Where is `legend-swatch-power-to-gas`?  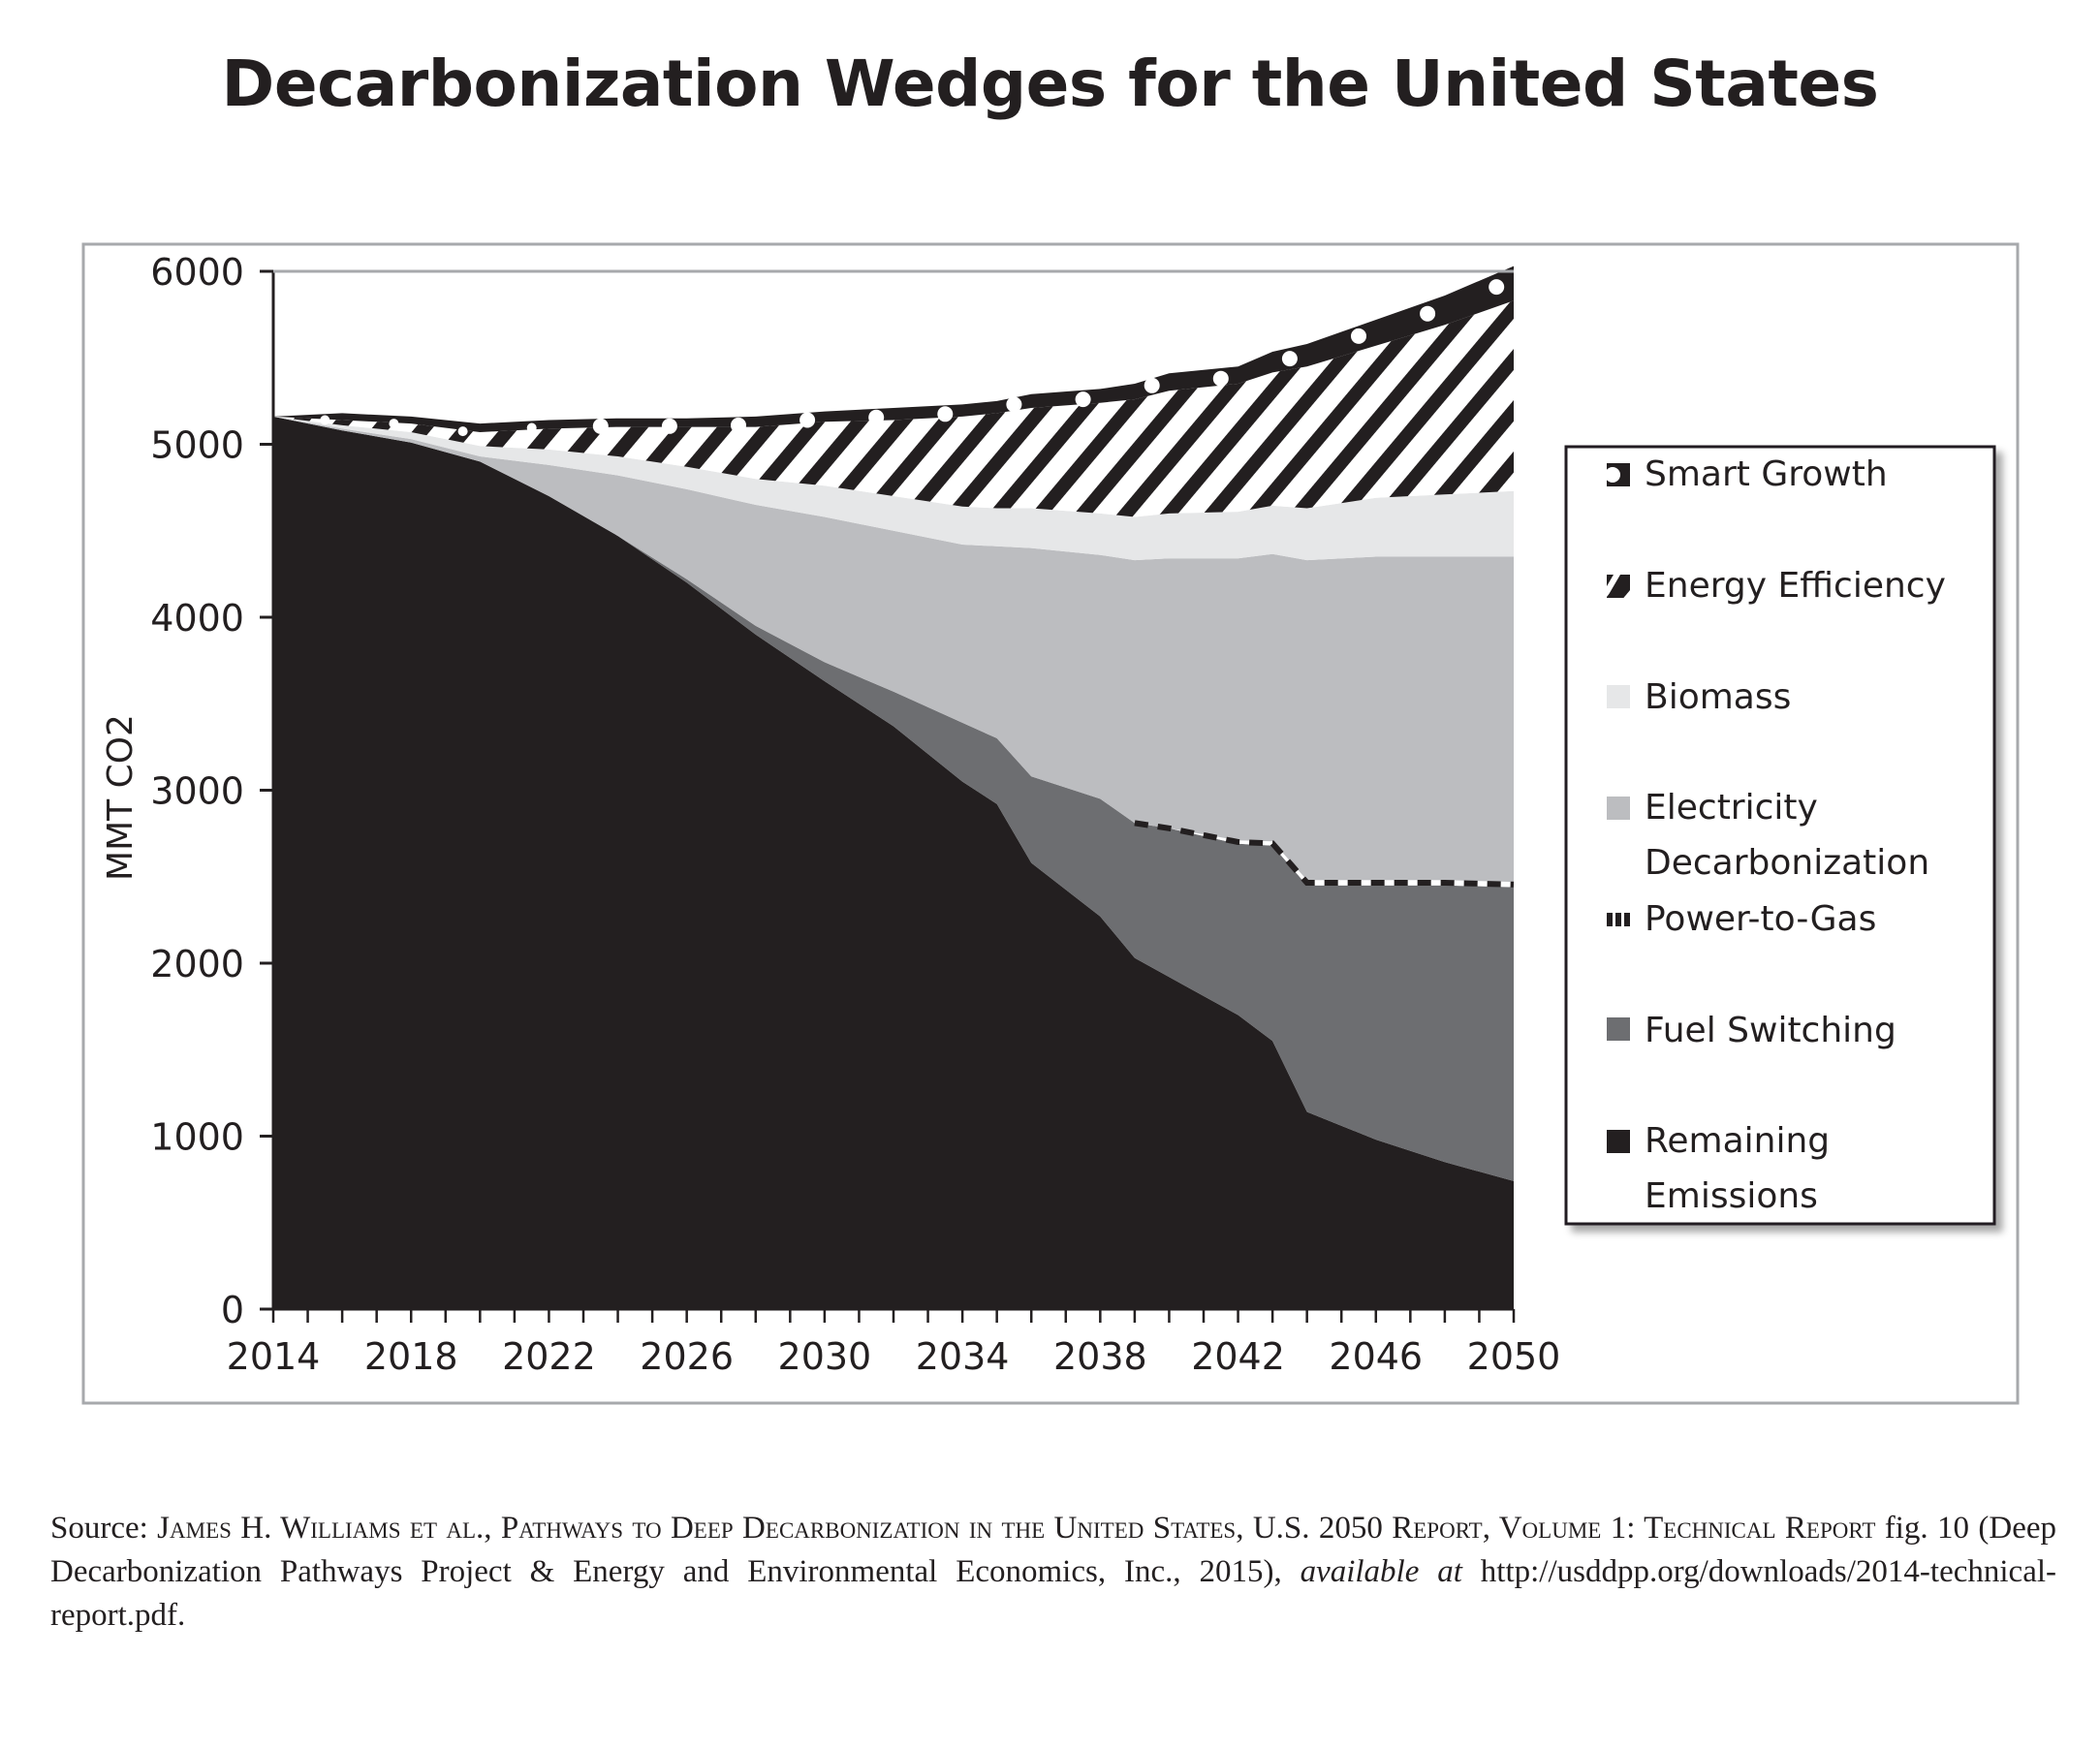 legend-swatch-power-to-gas is located at coordinates (1618, 919).